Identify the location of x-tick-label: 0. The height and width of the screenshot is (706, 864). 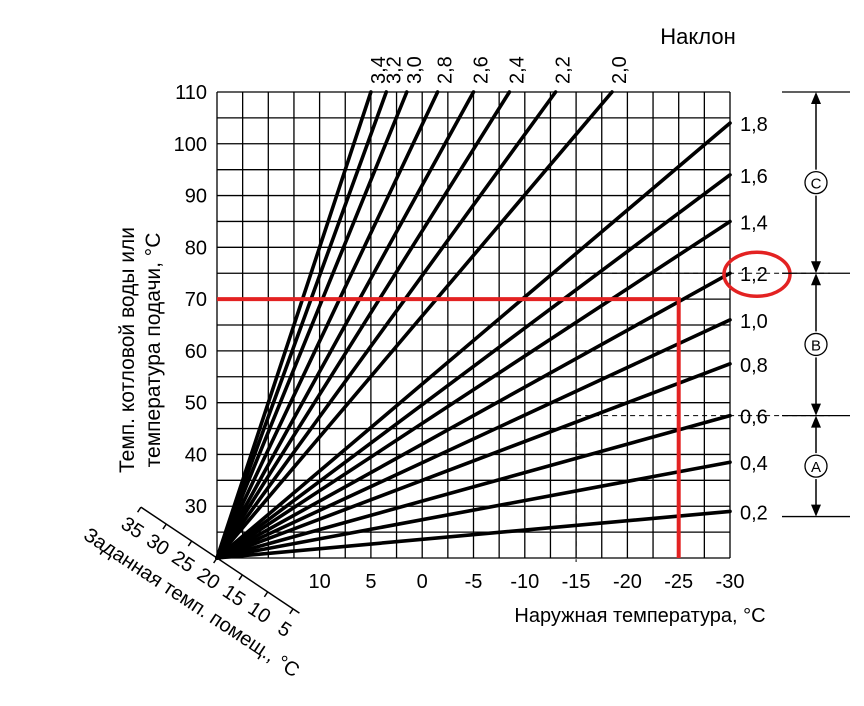
(422, 582).